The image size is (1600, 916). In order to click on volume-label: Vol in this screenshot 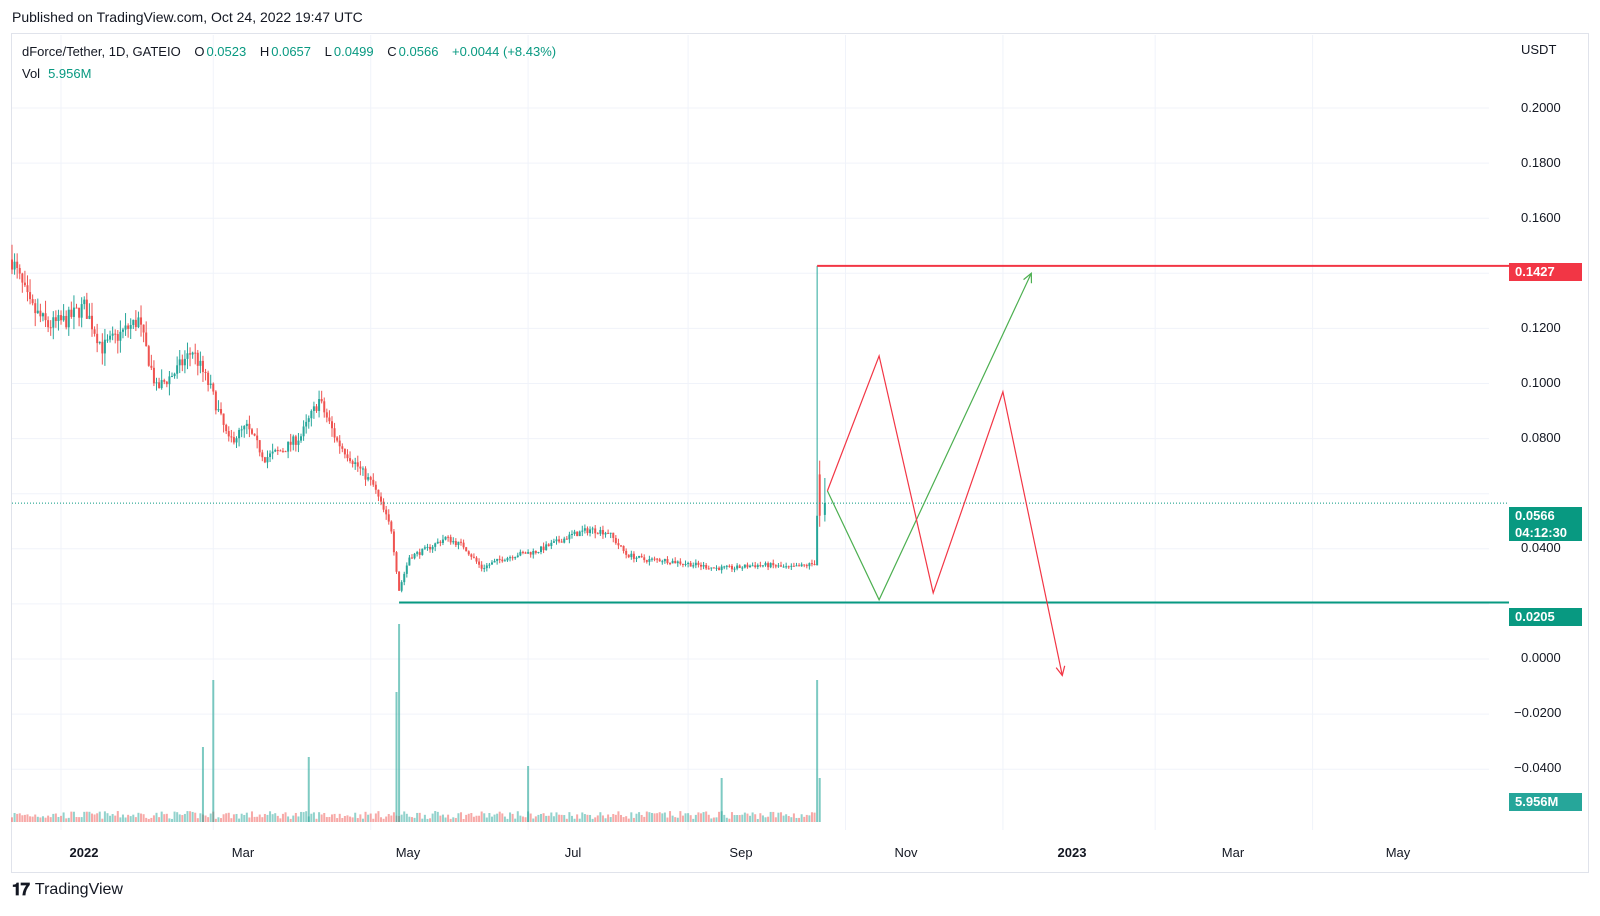, I will do `click(31, 73)`.